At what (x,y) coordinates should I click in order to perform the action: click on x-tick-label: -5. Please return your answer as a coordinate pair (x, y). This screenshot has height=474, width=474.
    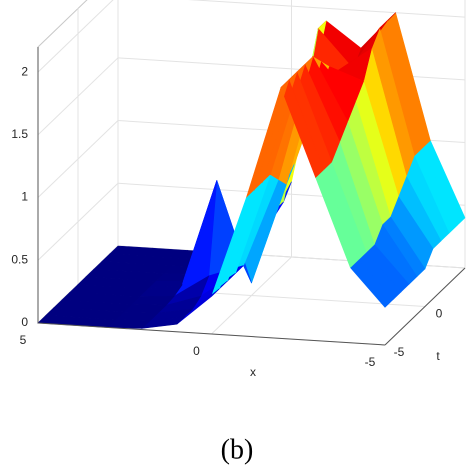
    Looking at the image, I should click on (370, 362).